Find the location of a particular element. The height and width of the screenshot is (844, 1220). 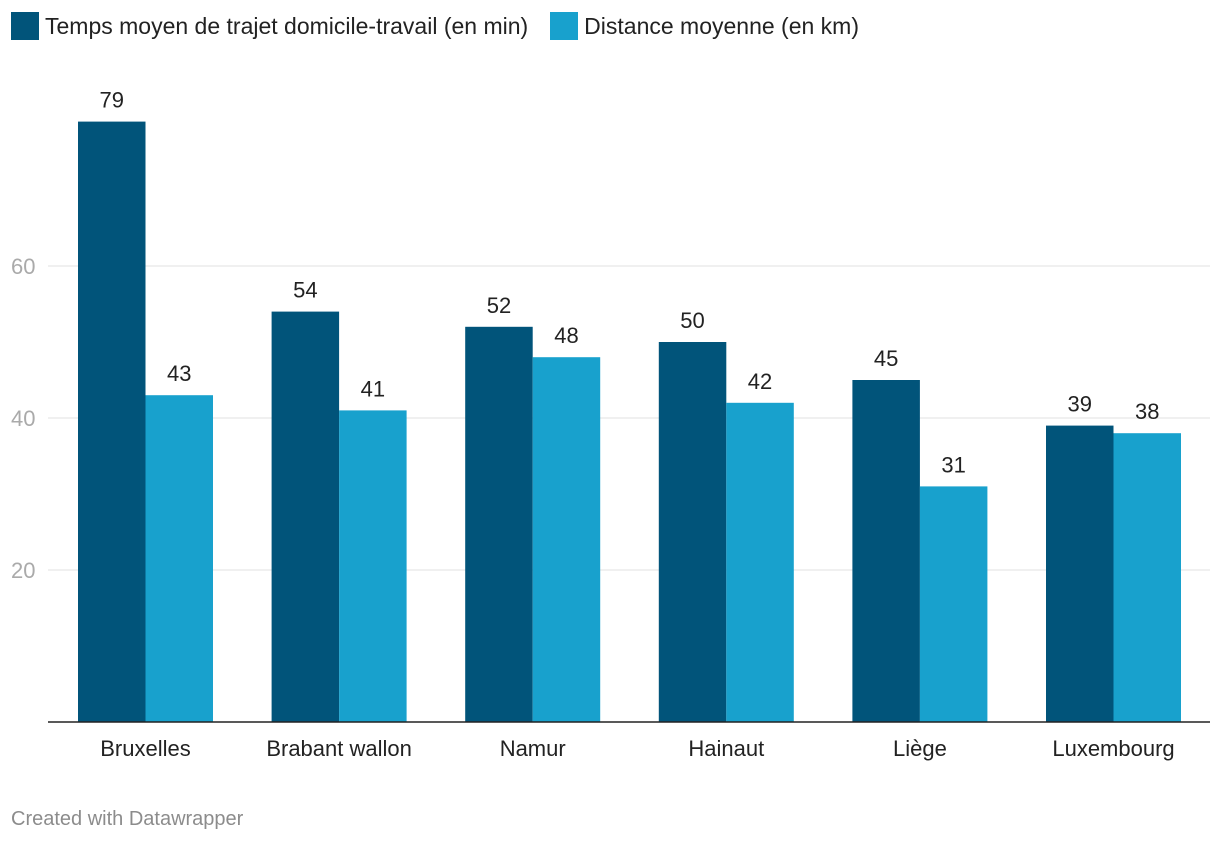

data-label-2-4: 31 is located at coordinates (953, 464).